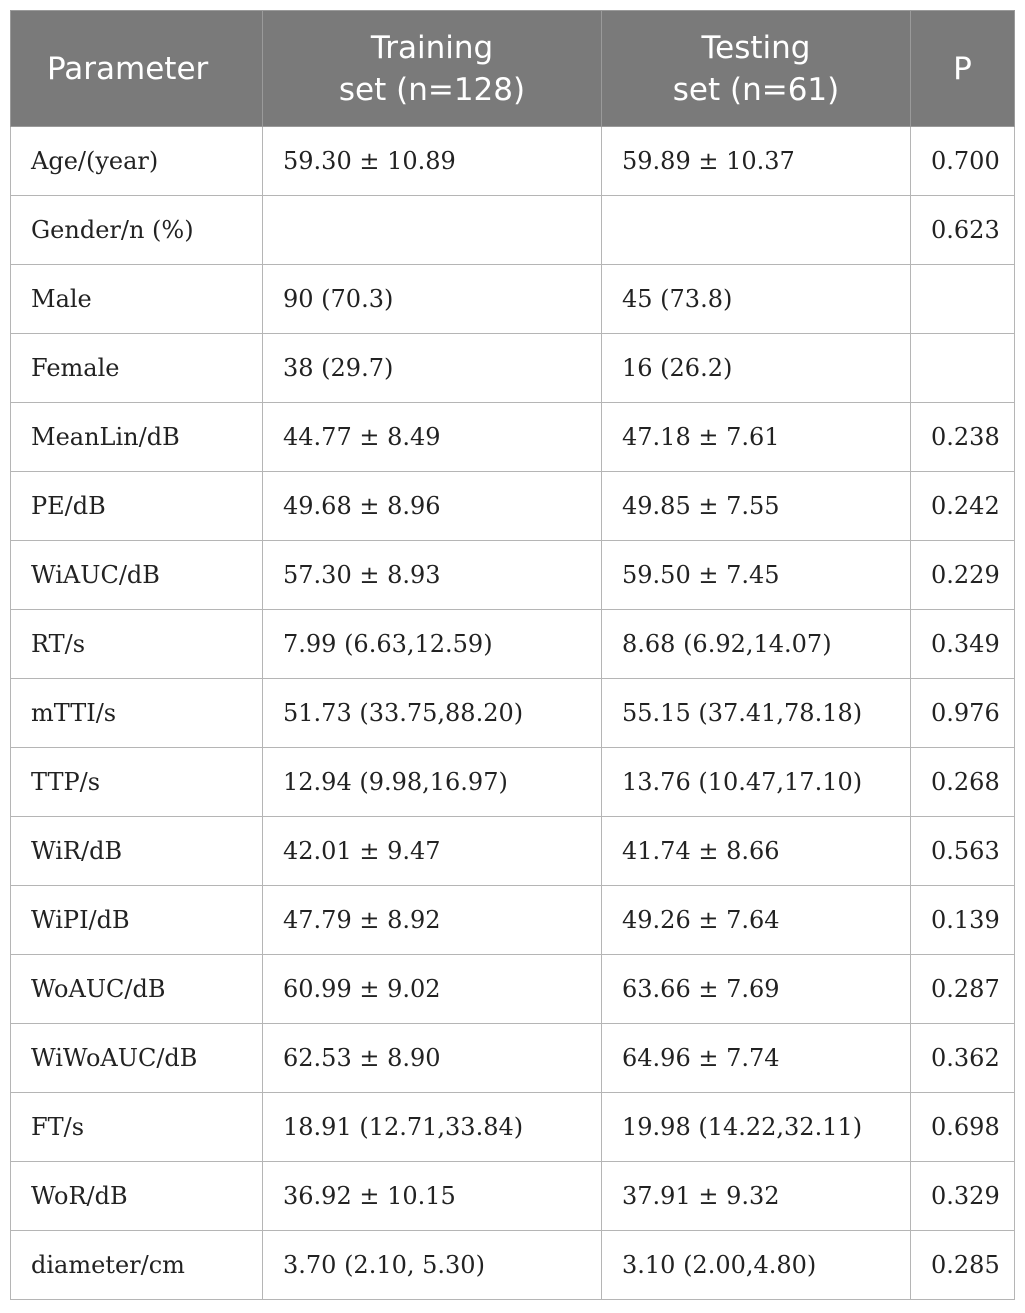 The height and width of the screenshot is (1313, 1025). I want to click on table-row: WiAUC/dB 57.30 ± 8.93 59.50 ± 7.45 0.229, so click(512, 575).